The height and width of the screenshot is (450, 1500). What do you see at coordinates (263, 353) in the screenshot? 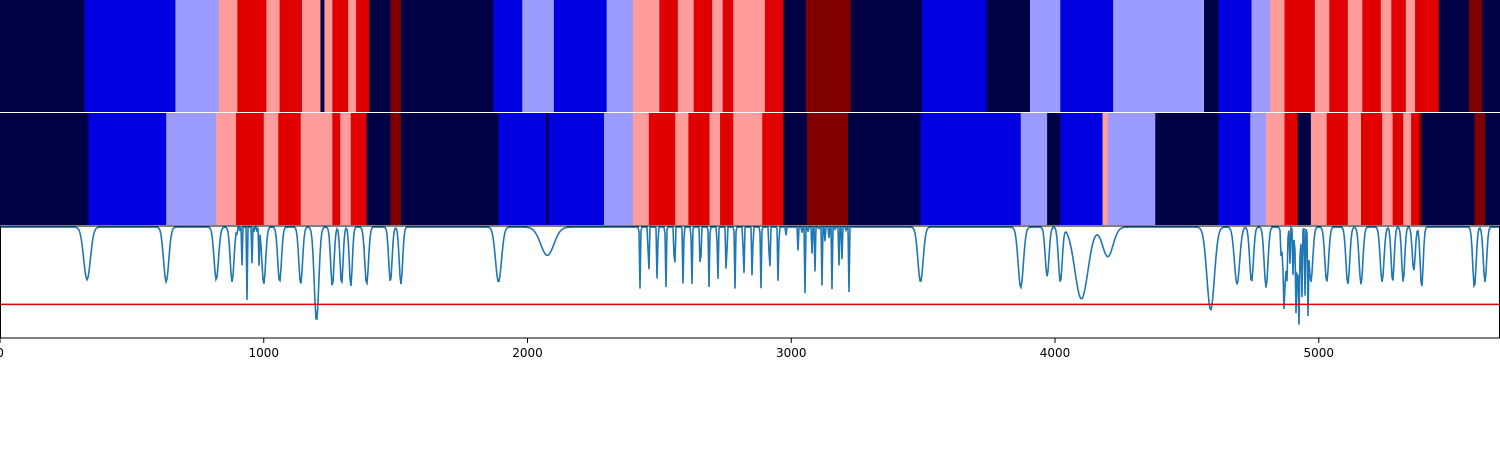
I see `x-tick-label: 1000` at bounding box center [263, 353].